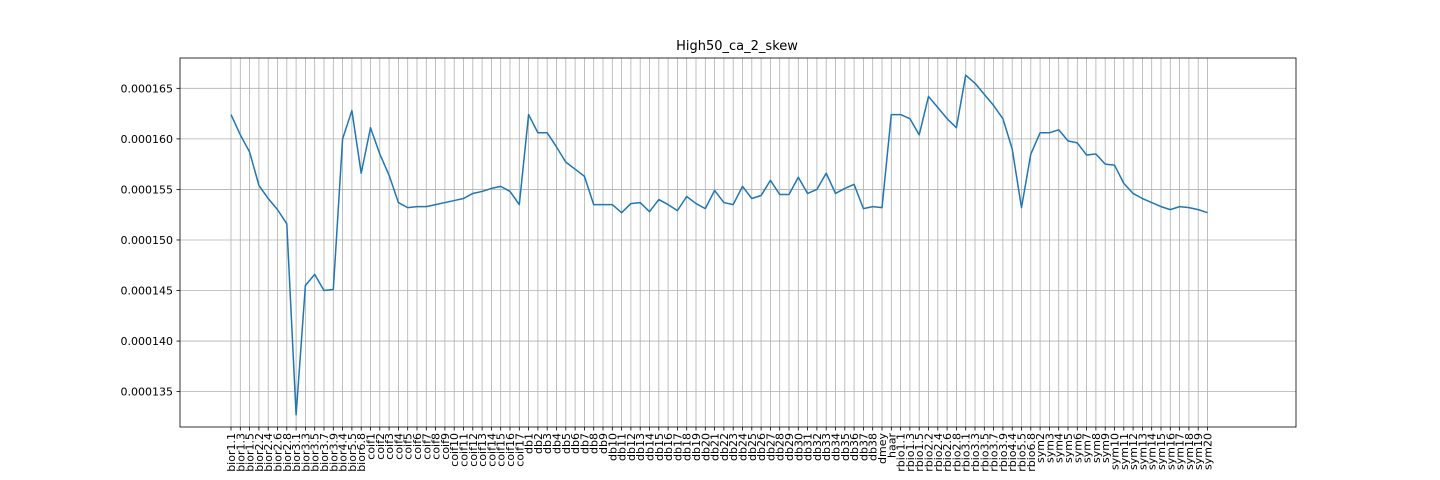  Describe the element at coordinates (994, 452) in the screenshot. I see `x-tick-label: rbio3.7` at that location.